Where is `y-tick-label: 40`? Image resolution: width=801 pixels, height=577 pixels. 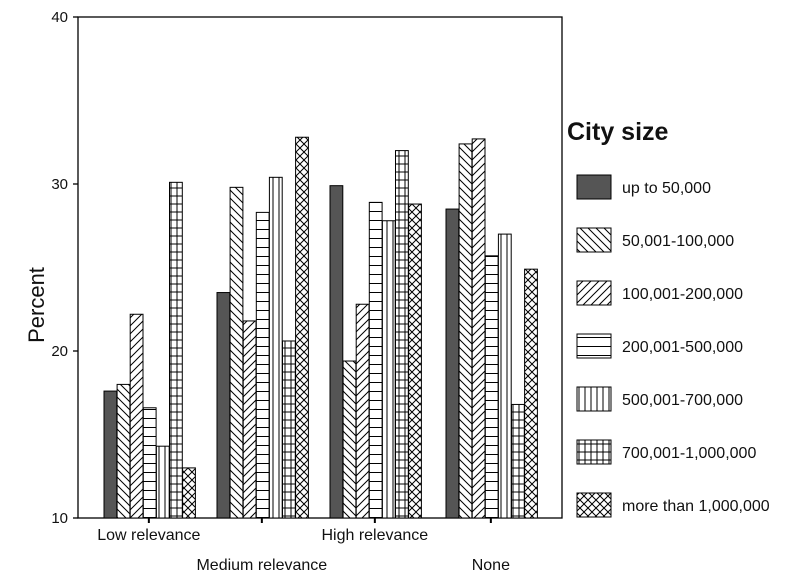
y-tick-label: 40 is located at coordinates (59, 17).